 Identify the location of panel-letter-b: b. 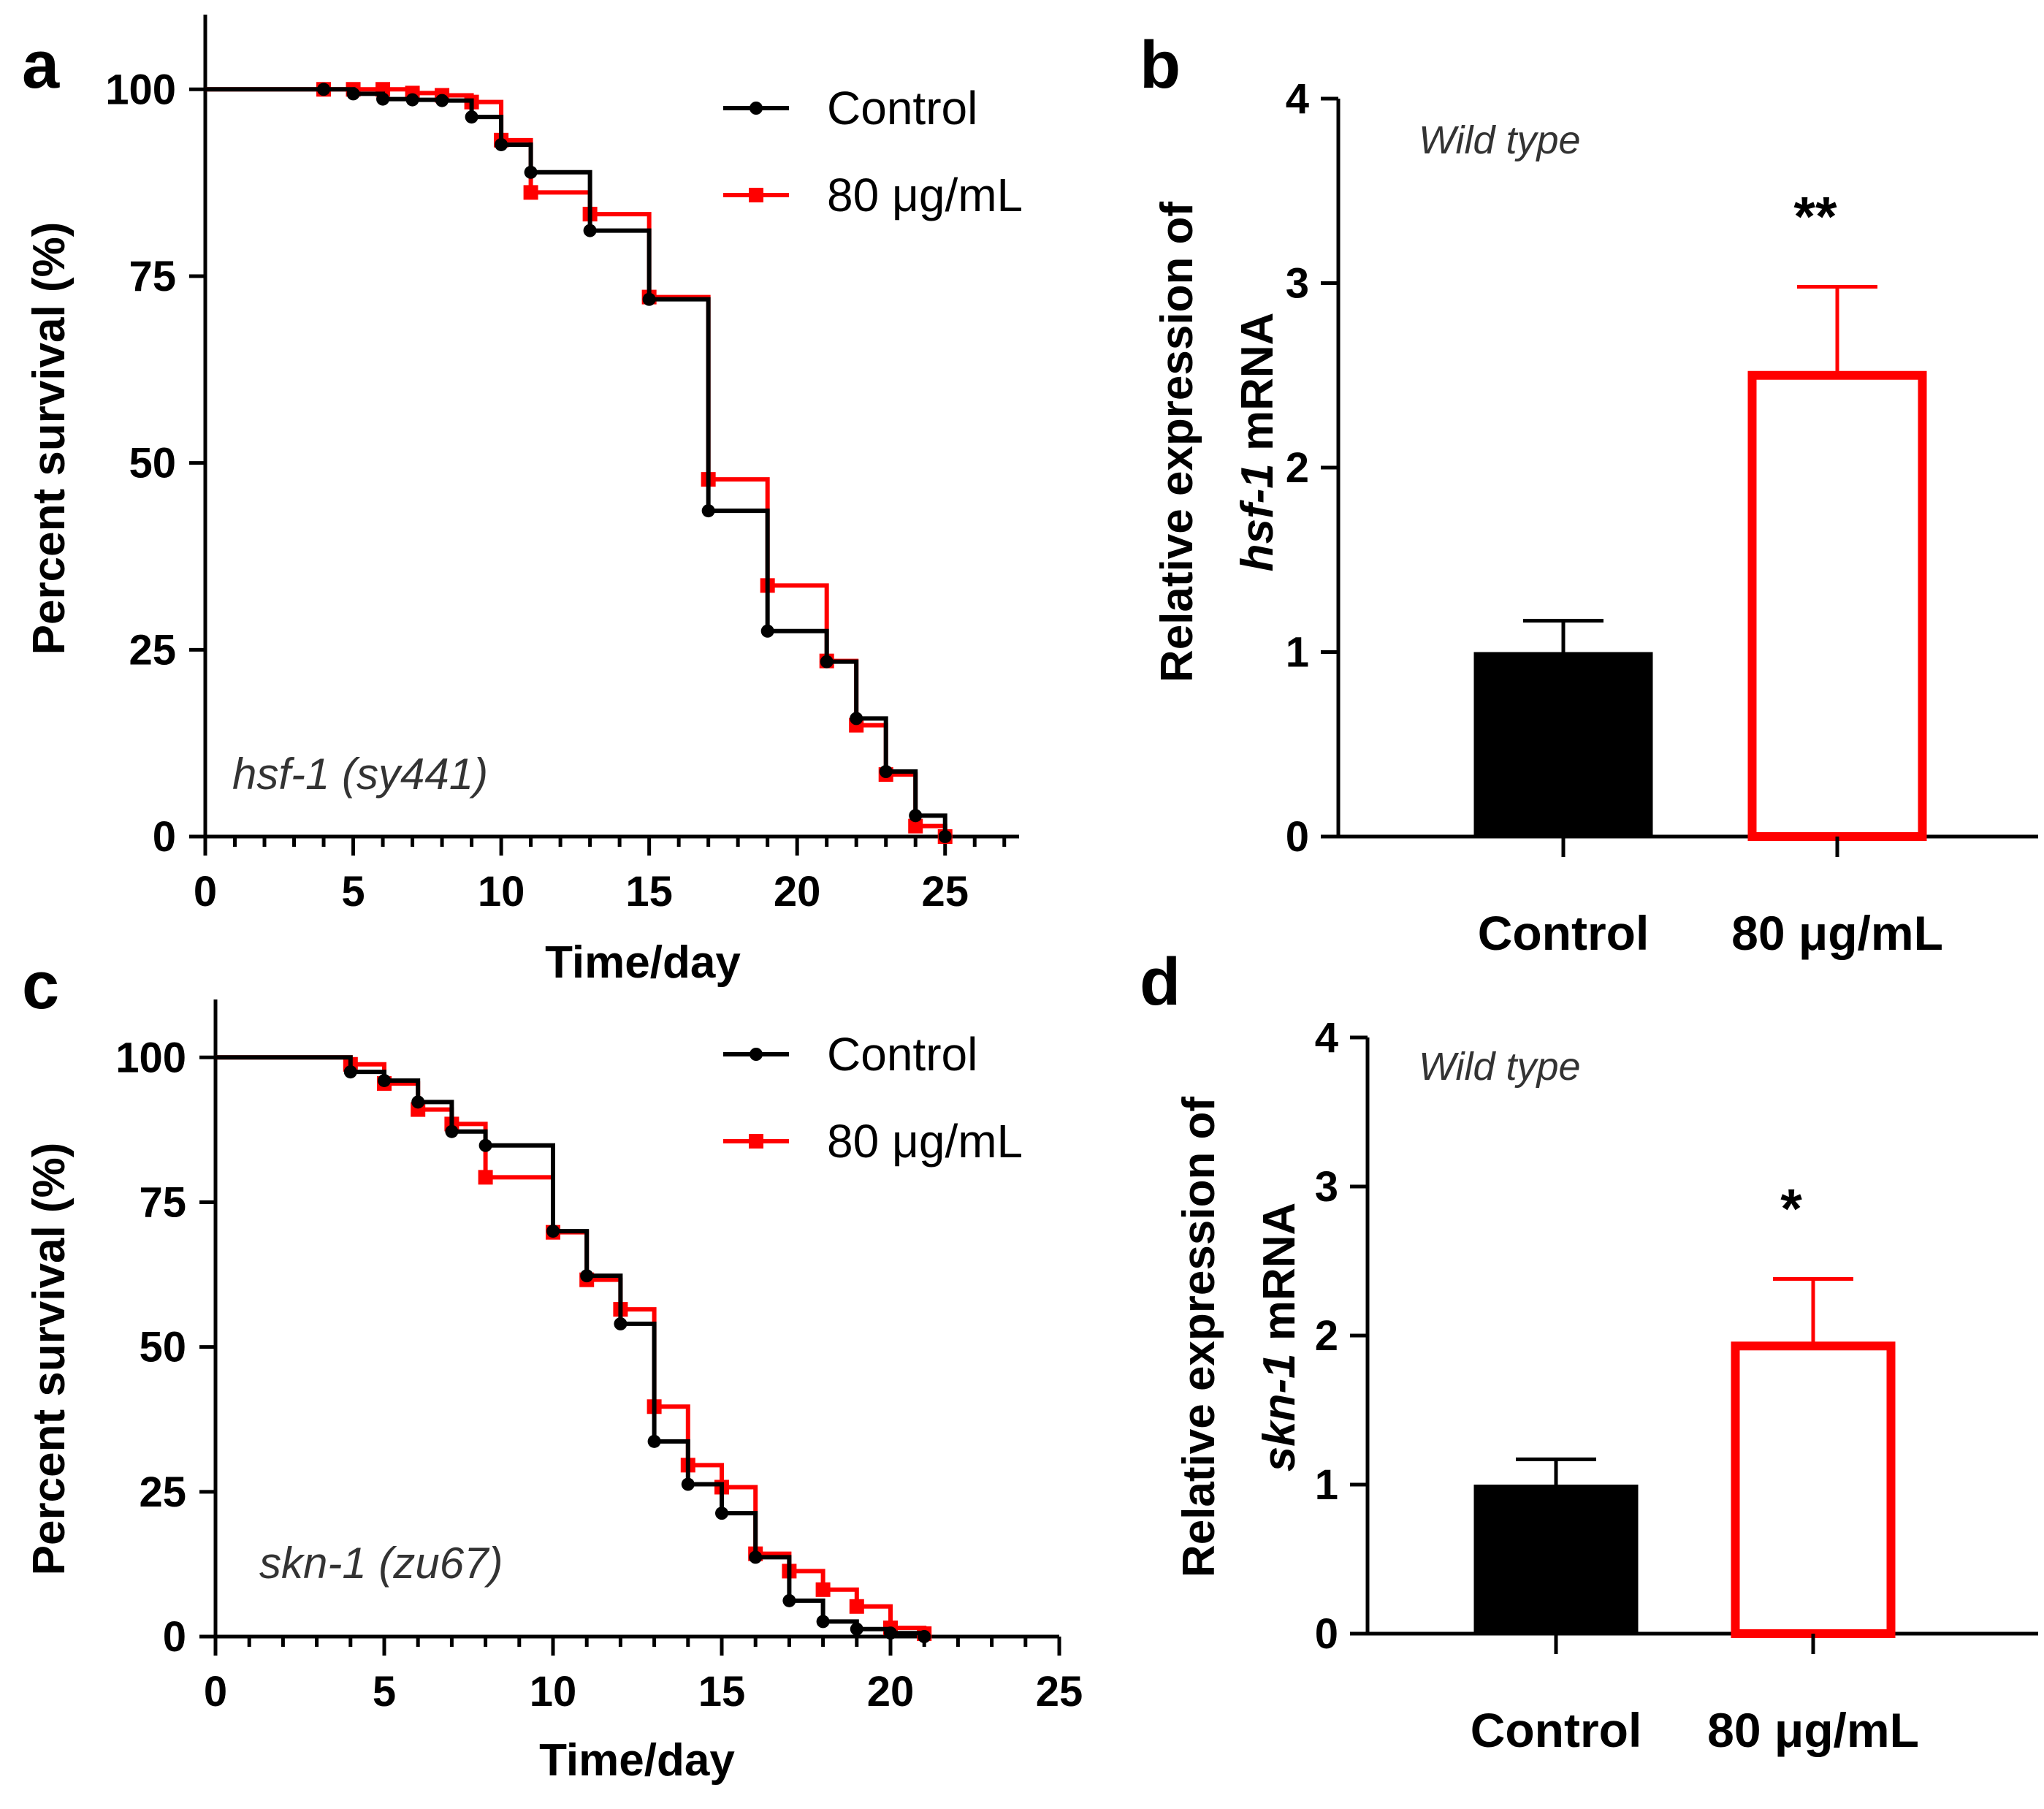
(1160, 65).